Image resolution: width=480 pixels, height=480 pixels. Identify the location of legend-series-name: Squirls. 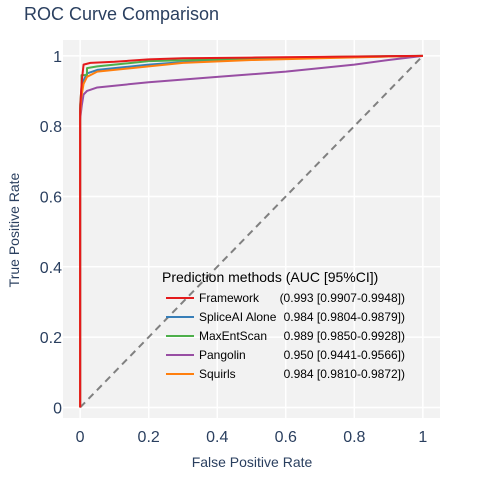
(217, 374).